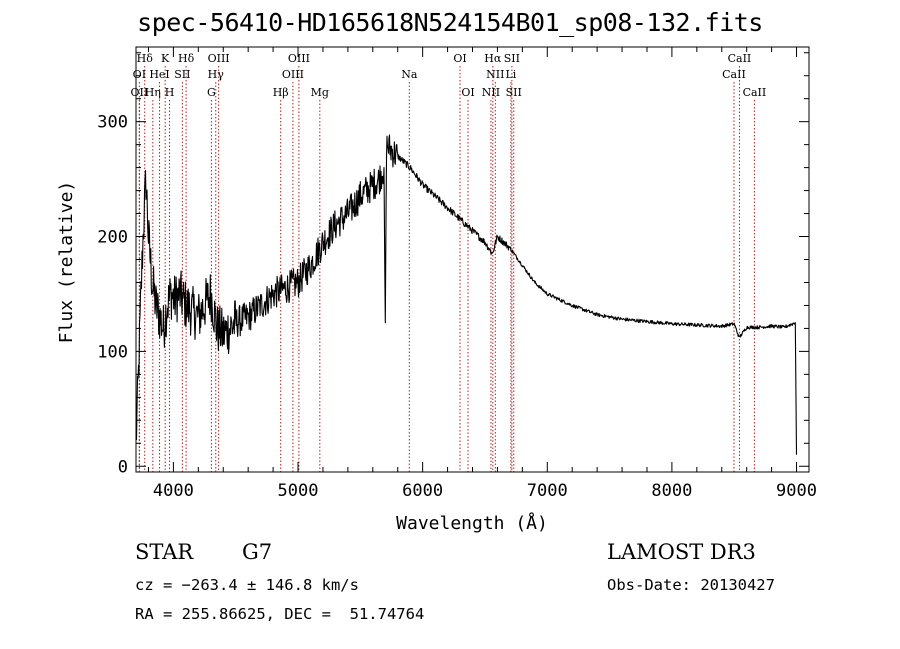 This screenshot has height=649, width=900. Describe the element at coordinates (472, 523) in the screenshot. I see `x-axis-label: Wavelength (Å)` at that location.